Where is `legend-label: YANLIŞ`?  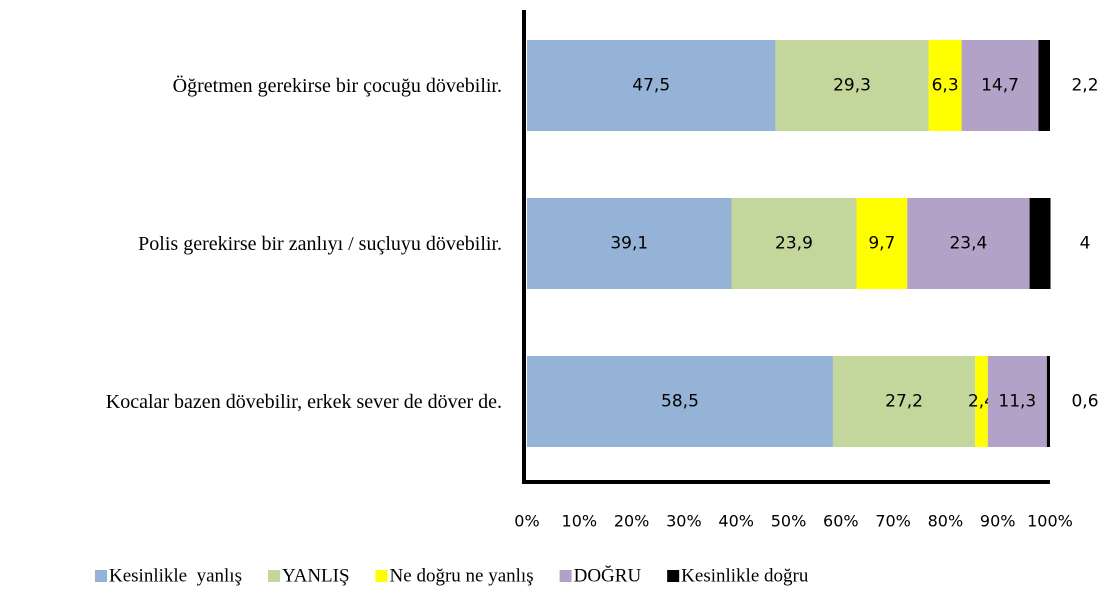
legend-label: YANLIŞ is located at coordinates (316, 575).